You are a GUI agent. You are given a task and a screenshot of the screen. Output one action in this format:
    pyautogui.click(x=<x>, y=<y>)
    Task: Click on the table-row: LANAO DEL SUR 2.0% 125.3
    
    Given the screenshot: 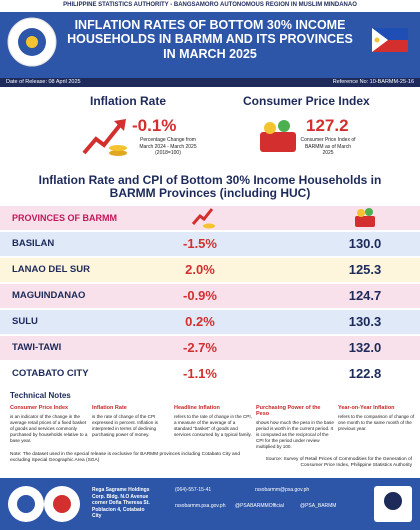 What is the action you would take?
    pyautogui.click(x=210, y=270)
    